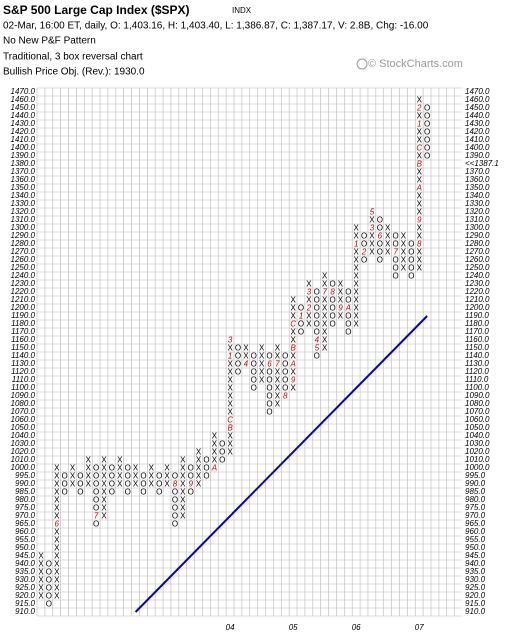 Image resolution: width=520 pixels, height=642 pixels. I want to click on month-marker: C, so click(230, 420).